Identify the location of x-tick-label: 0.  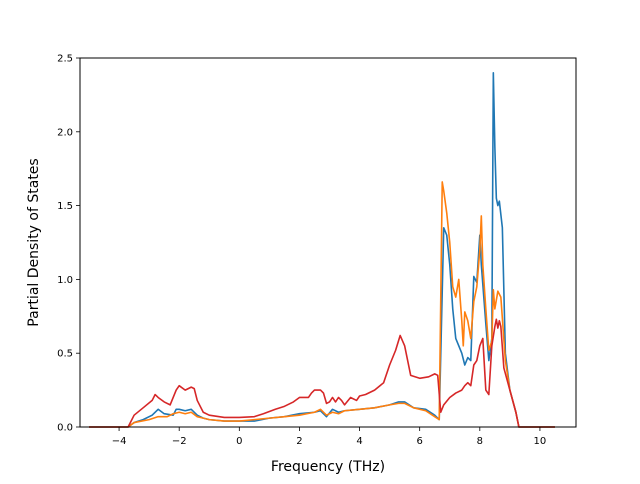
(239, 441).